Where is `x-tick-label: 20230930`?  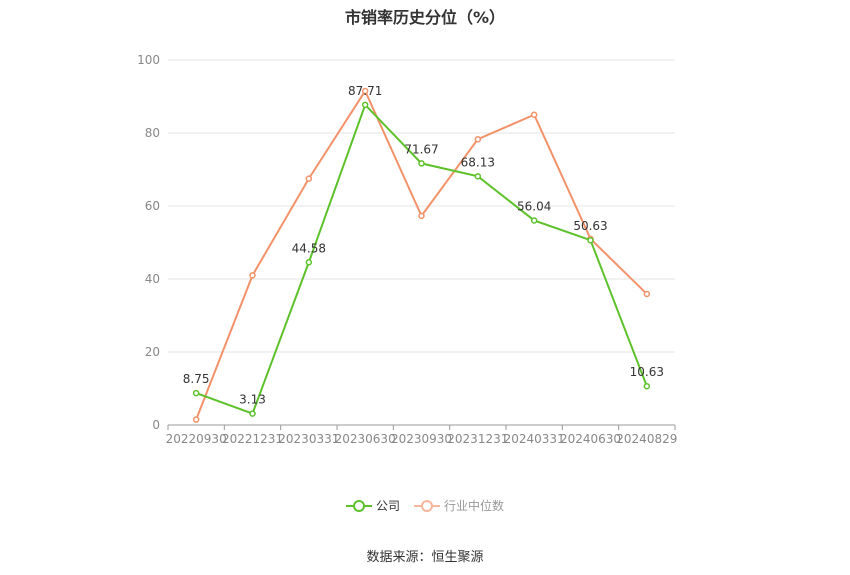
x-tick-label: 20230930 is located at coordinates (421, 439).